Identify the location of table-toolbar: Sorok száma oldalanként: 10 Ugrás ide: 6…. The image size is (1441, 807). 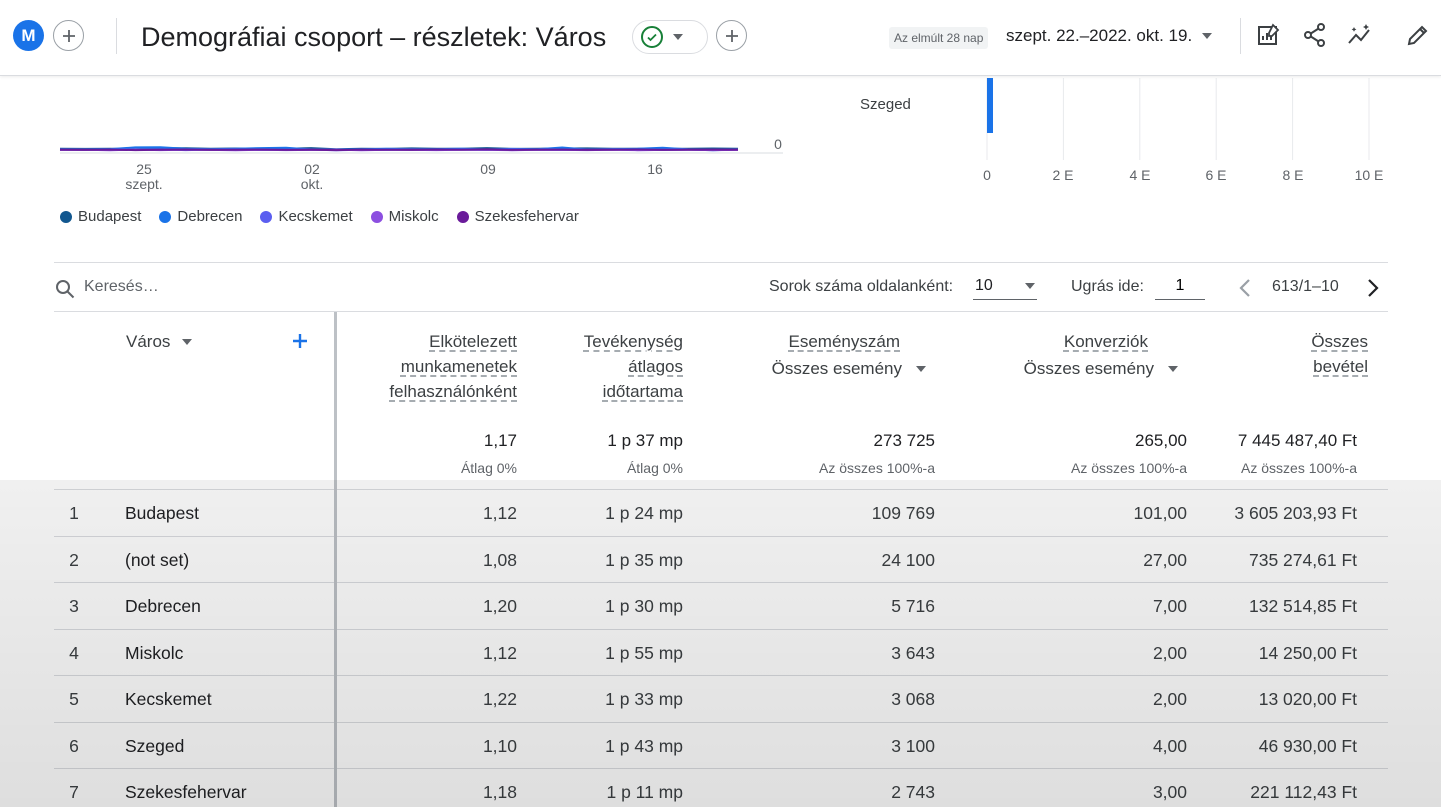
(721, 287).